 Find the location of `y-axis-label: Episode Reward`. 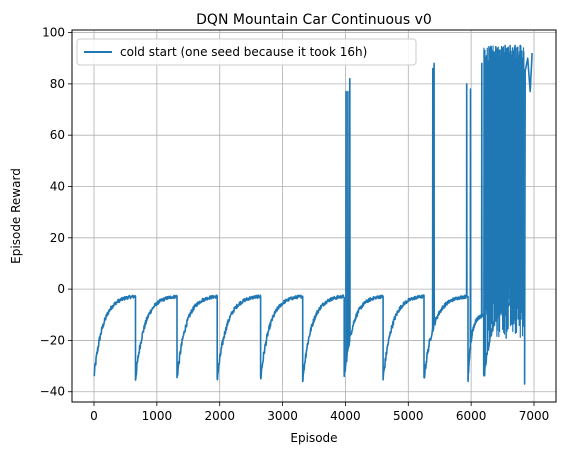

y-axis-label: Episode Reward is located at coordinates (16, 216).